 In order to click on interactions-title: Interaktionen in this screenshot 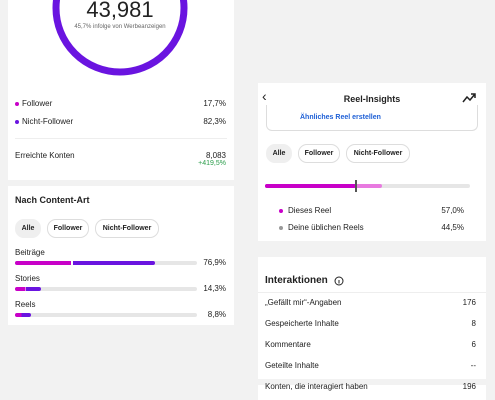, I will do `click(296, 280)`.